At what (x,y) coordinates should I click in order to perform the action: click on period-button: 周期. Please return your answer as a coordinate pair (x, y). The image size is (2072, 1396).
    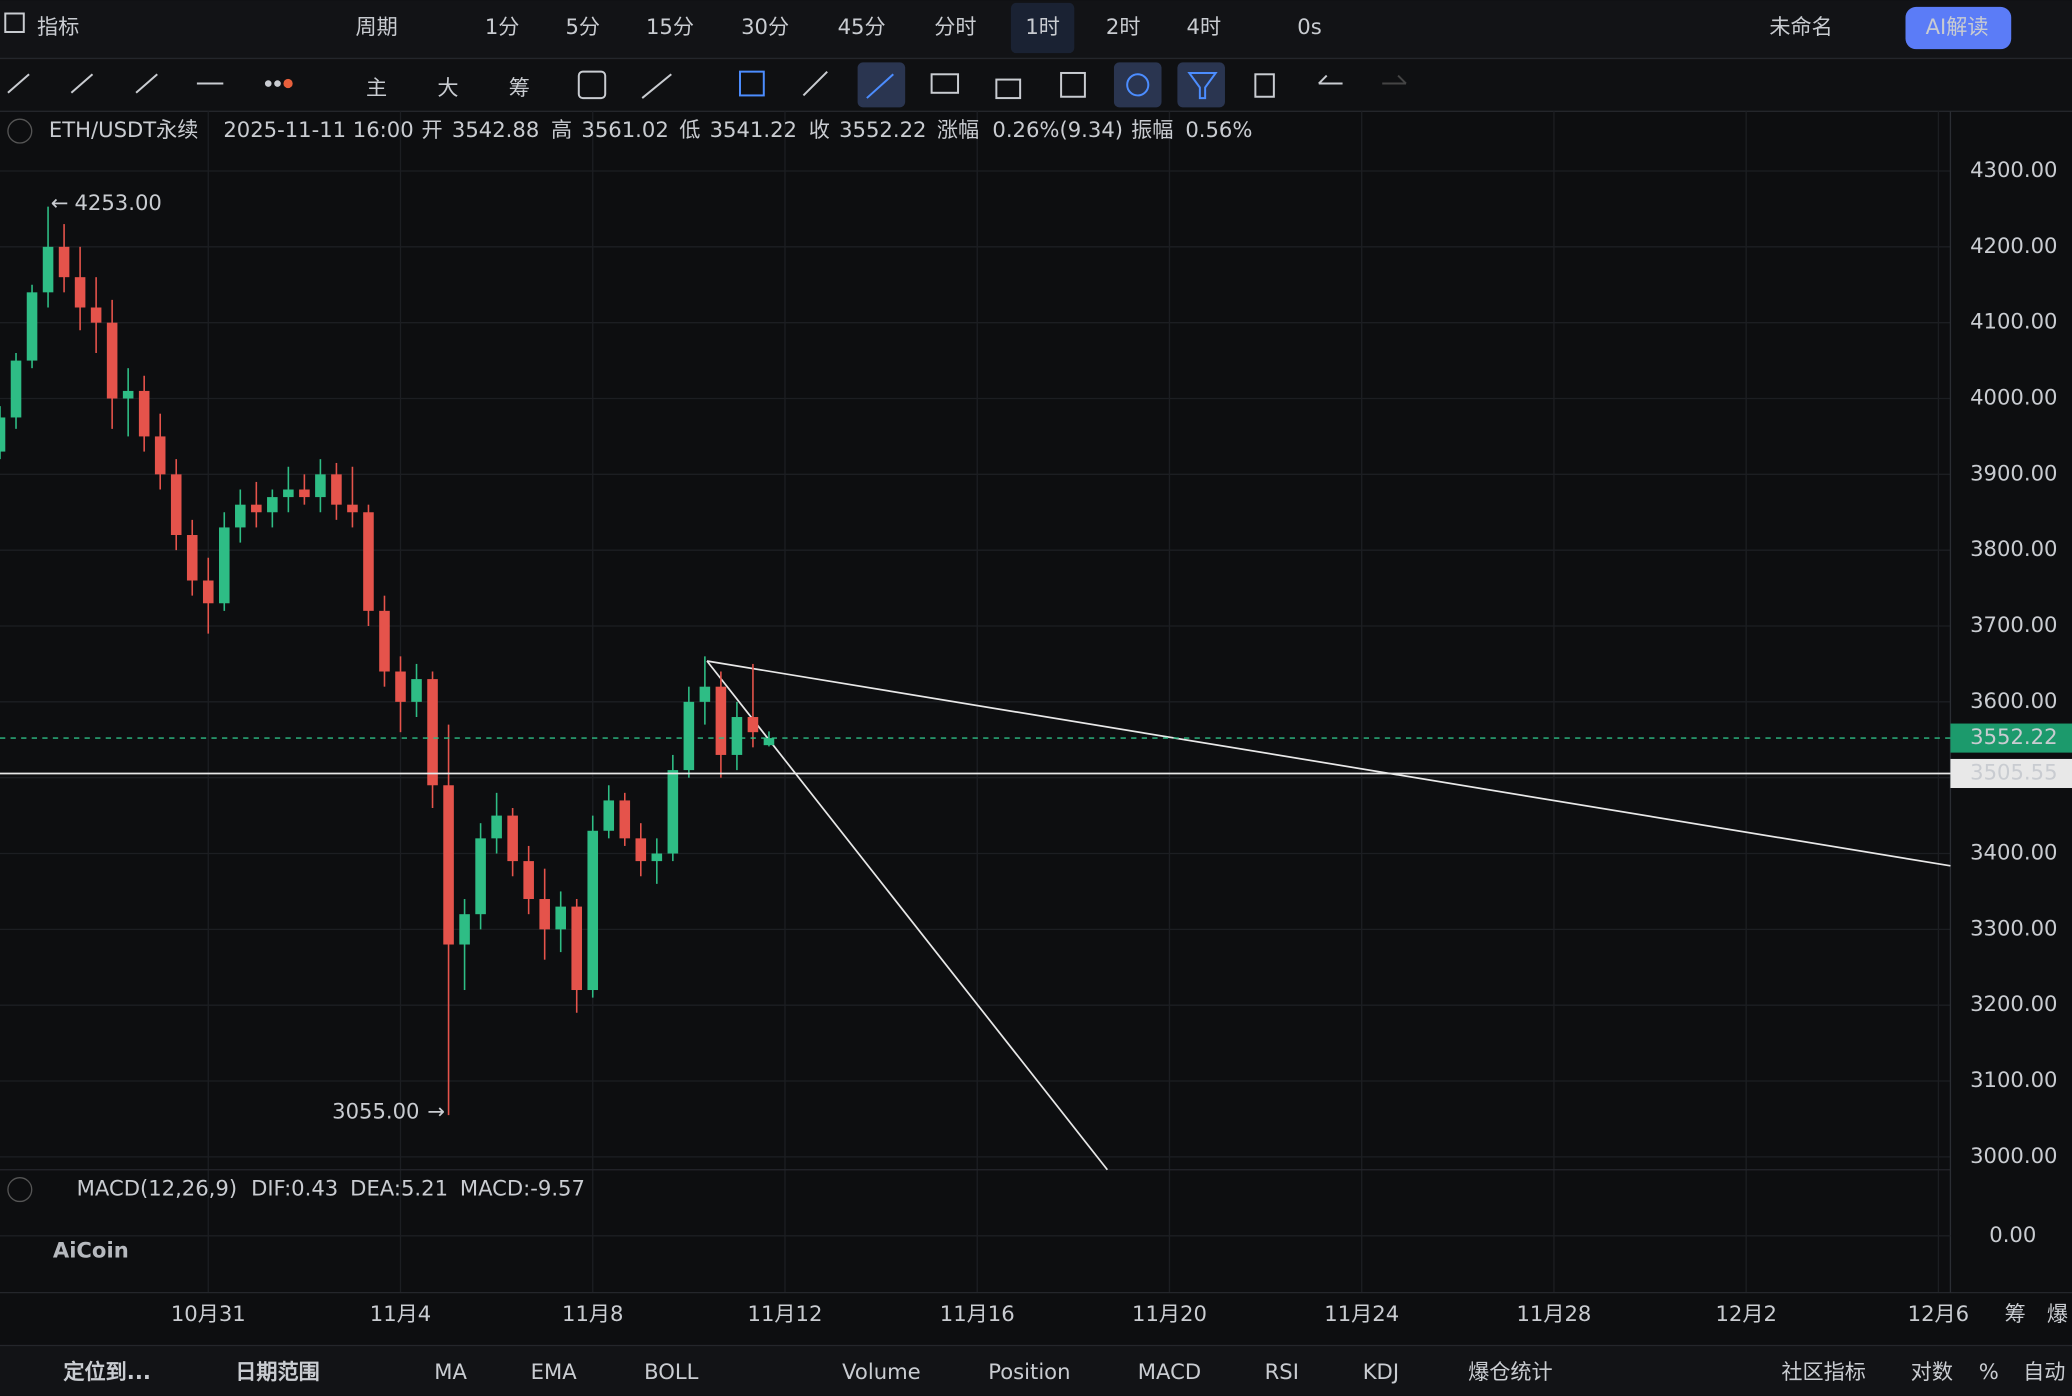
    Looking at the image, I should click on (376, 26).